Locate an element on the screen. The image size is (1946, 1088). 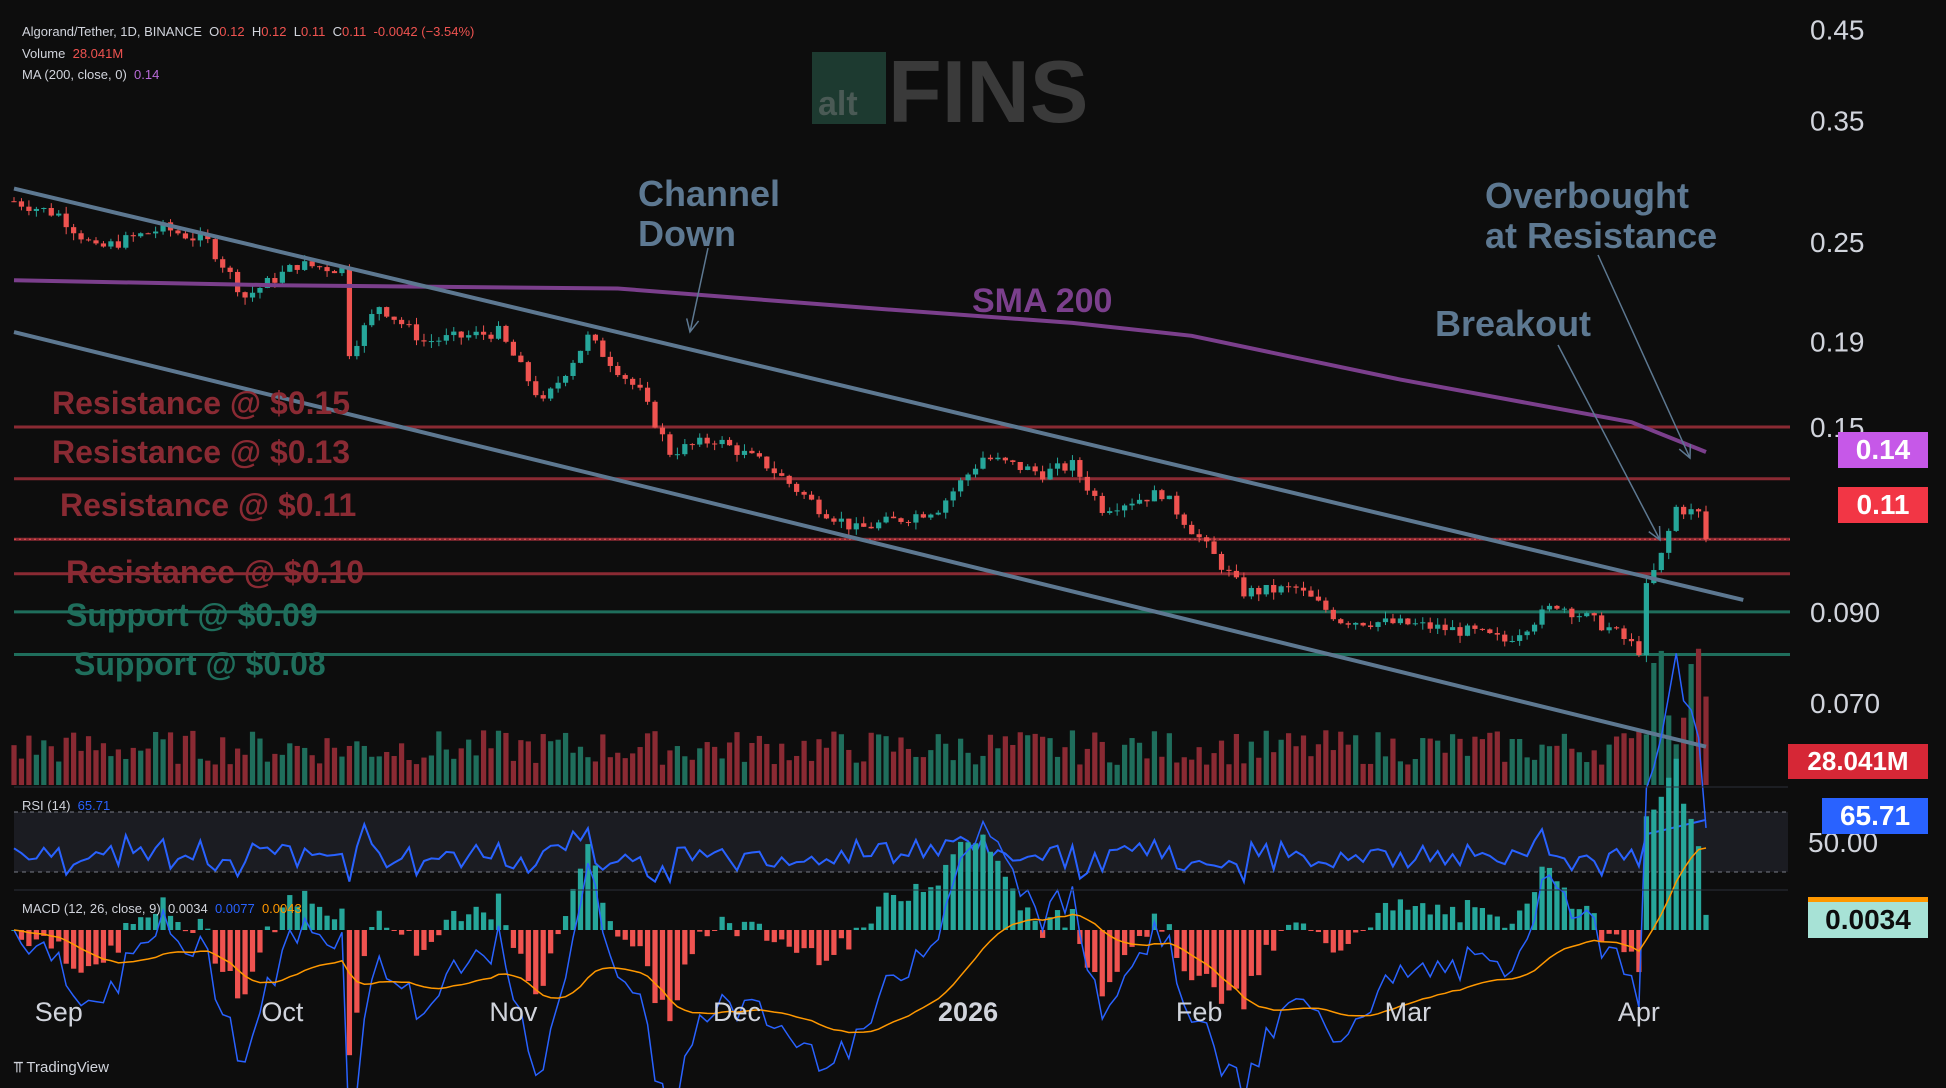
watermark: alt FINS is located at coordinates (950, 91).